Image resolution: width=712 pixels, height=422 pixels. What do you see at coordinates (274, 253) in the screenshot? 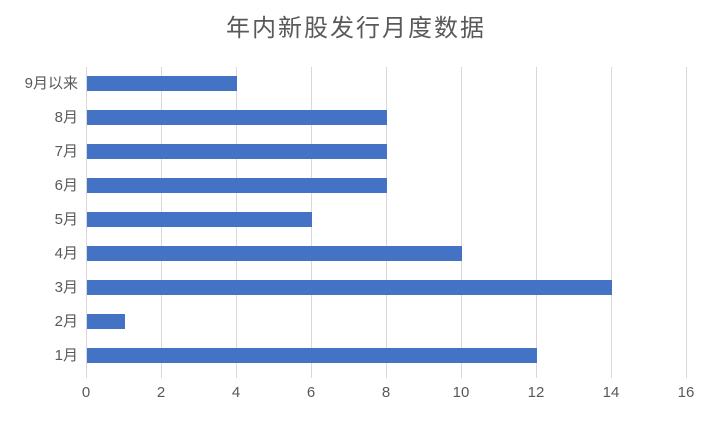
I see `bar-4月` at bounding box center [274, 253].